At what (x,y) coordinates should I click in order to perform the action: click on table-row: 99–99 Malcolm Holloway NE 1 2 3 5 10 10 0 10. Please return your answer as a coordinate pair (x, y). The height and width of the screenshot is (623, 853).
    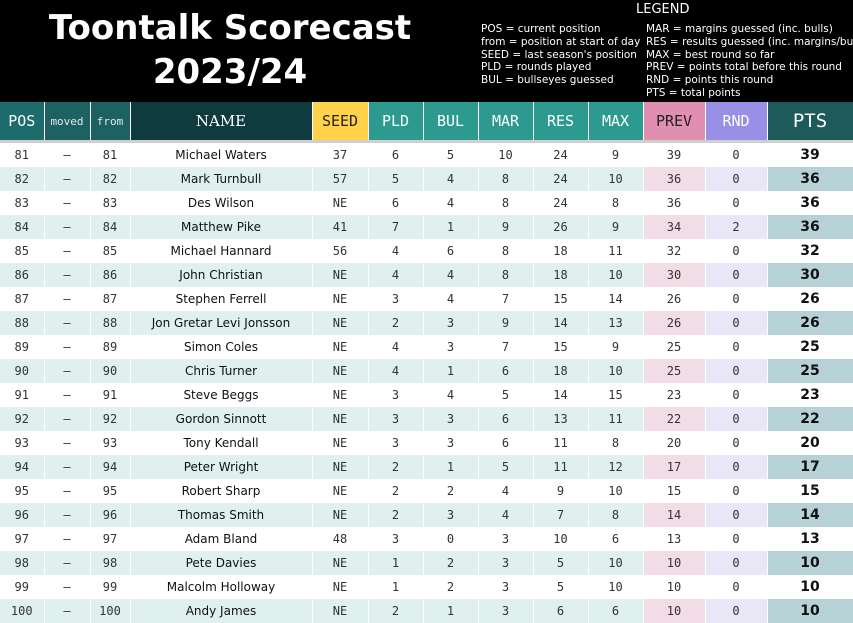
    Looking at the image, I should click on (426, 587).